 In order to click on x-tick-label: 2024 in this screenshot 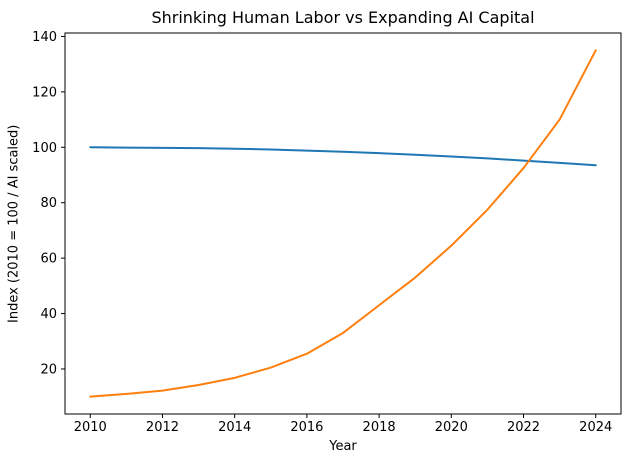, I will do `click(595, 427)`.